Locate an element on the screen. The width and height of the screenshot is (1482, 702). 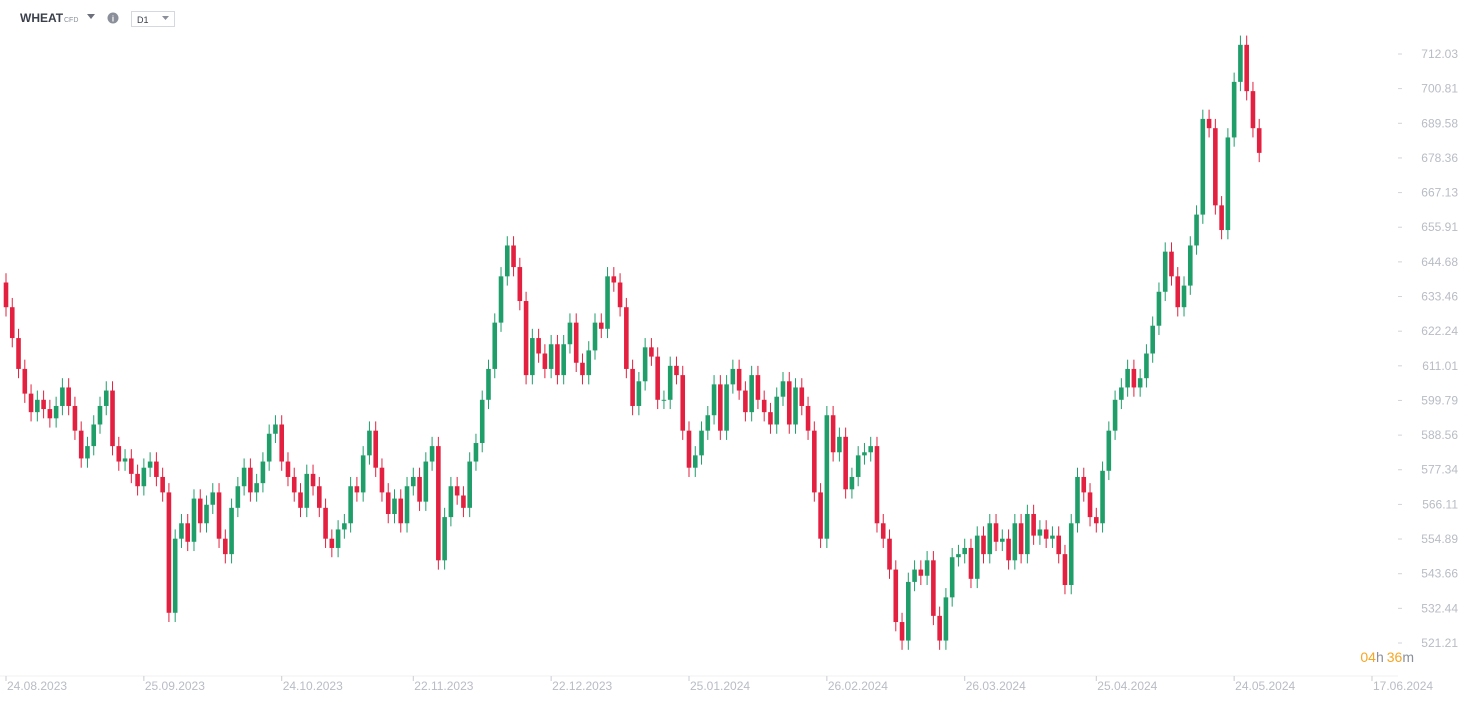
x-tick-label: 24.05.2024 is located at coordinates (1265, 686).